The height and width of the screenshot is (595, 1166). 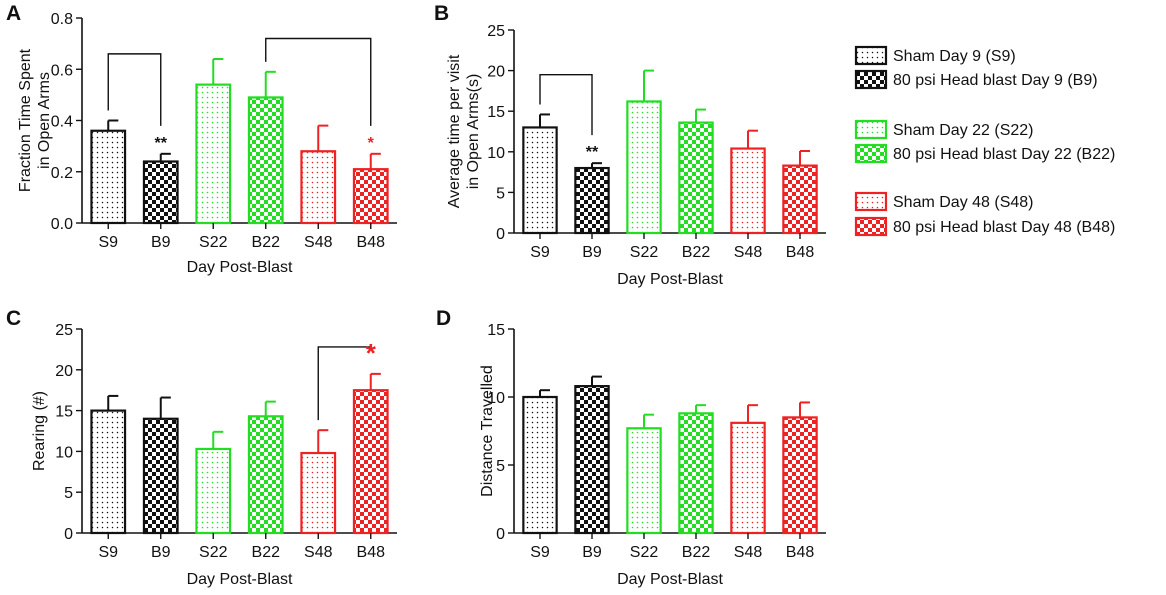 What do you see at coordinates (25, 120) in the screenshot?
I see `y-axis-title-line: Fraction Time Spent` at bounding box center [25, 120].